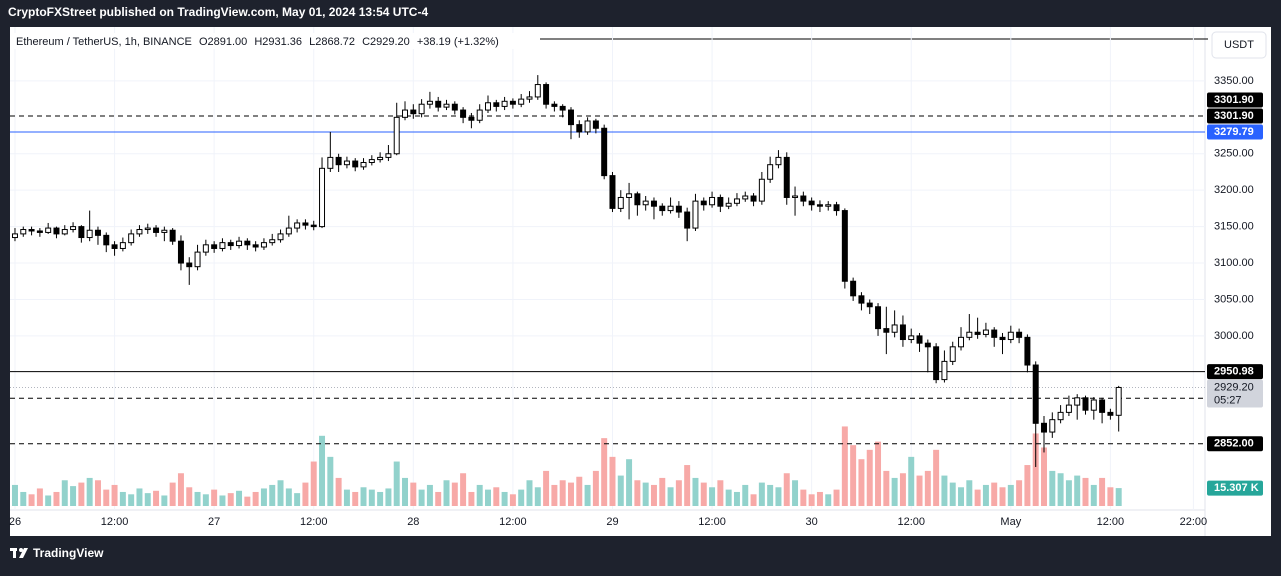 This screenshot has height=576, width=1281. I want to click on price-tag-label: 2950.98, so click(1234, 372).